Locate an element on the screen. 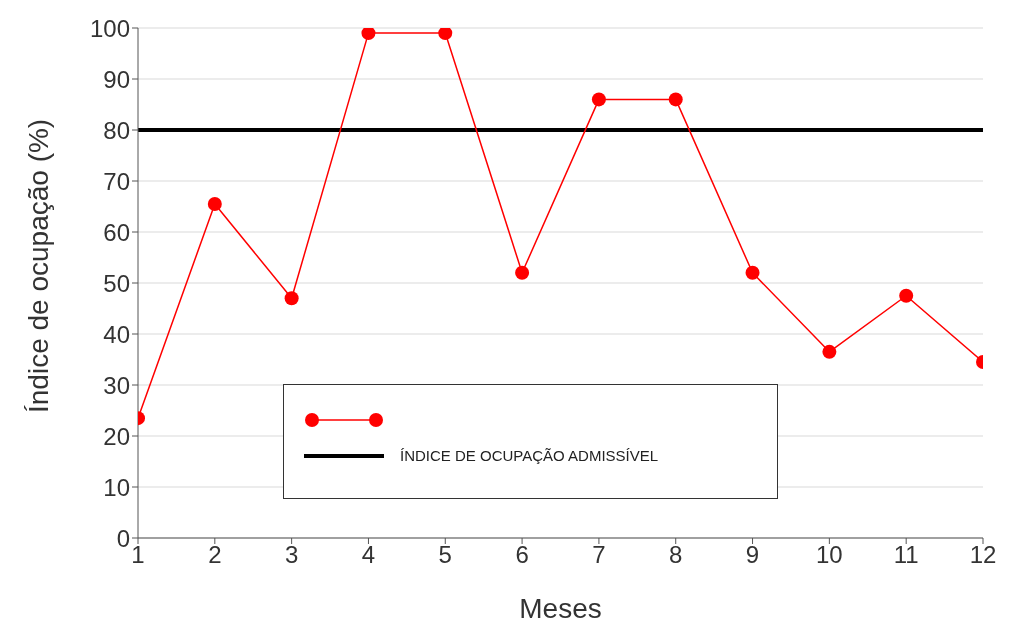 Image resolution: width=1009 pixels, height=633 pixels. y-tick-label: 0 is located at coordinates (123, 538).